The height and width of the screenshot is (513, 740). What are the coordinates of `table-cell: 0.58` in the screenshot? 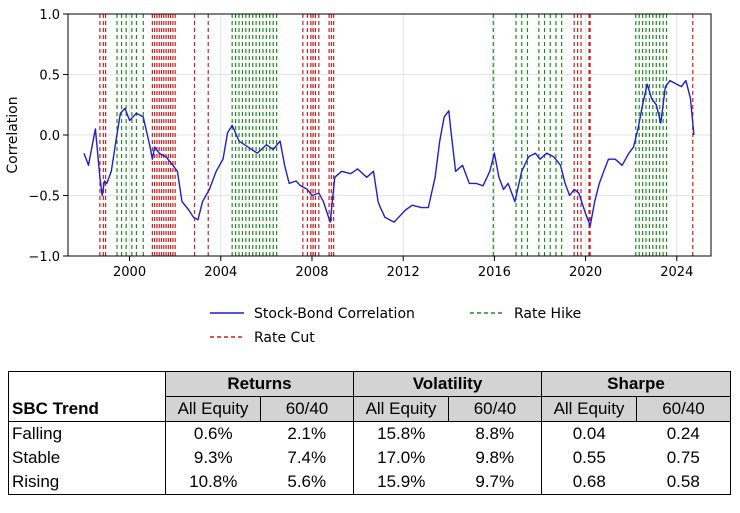 It's located at (683, 482).